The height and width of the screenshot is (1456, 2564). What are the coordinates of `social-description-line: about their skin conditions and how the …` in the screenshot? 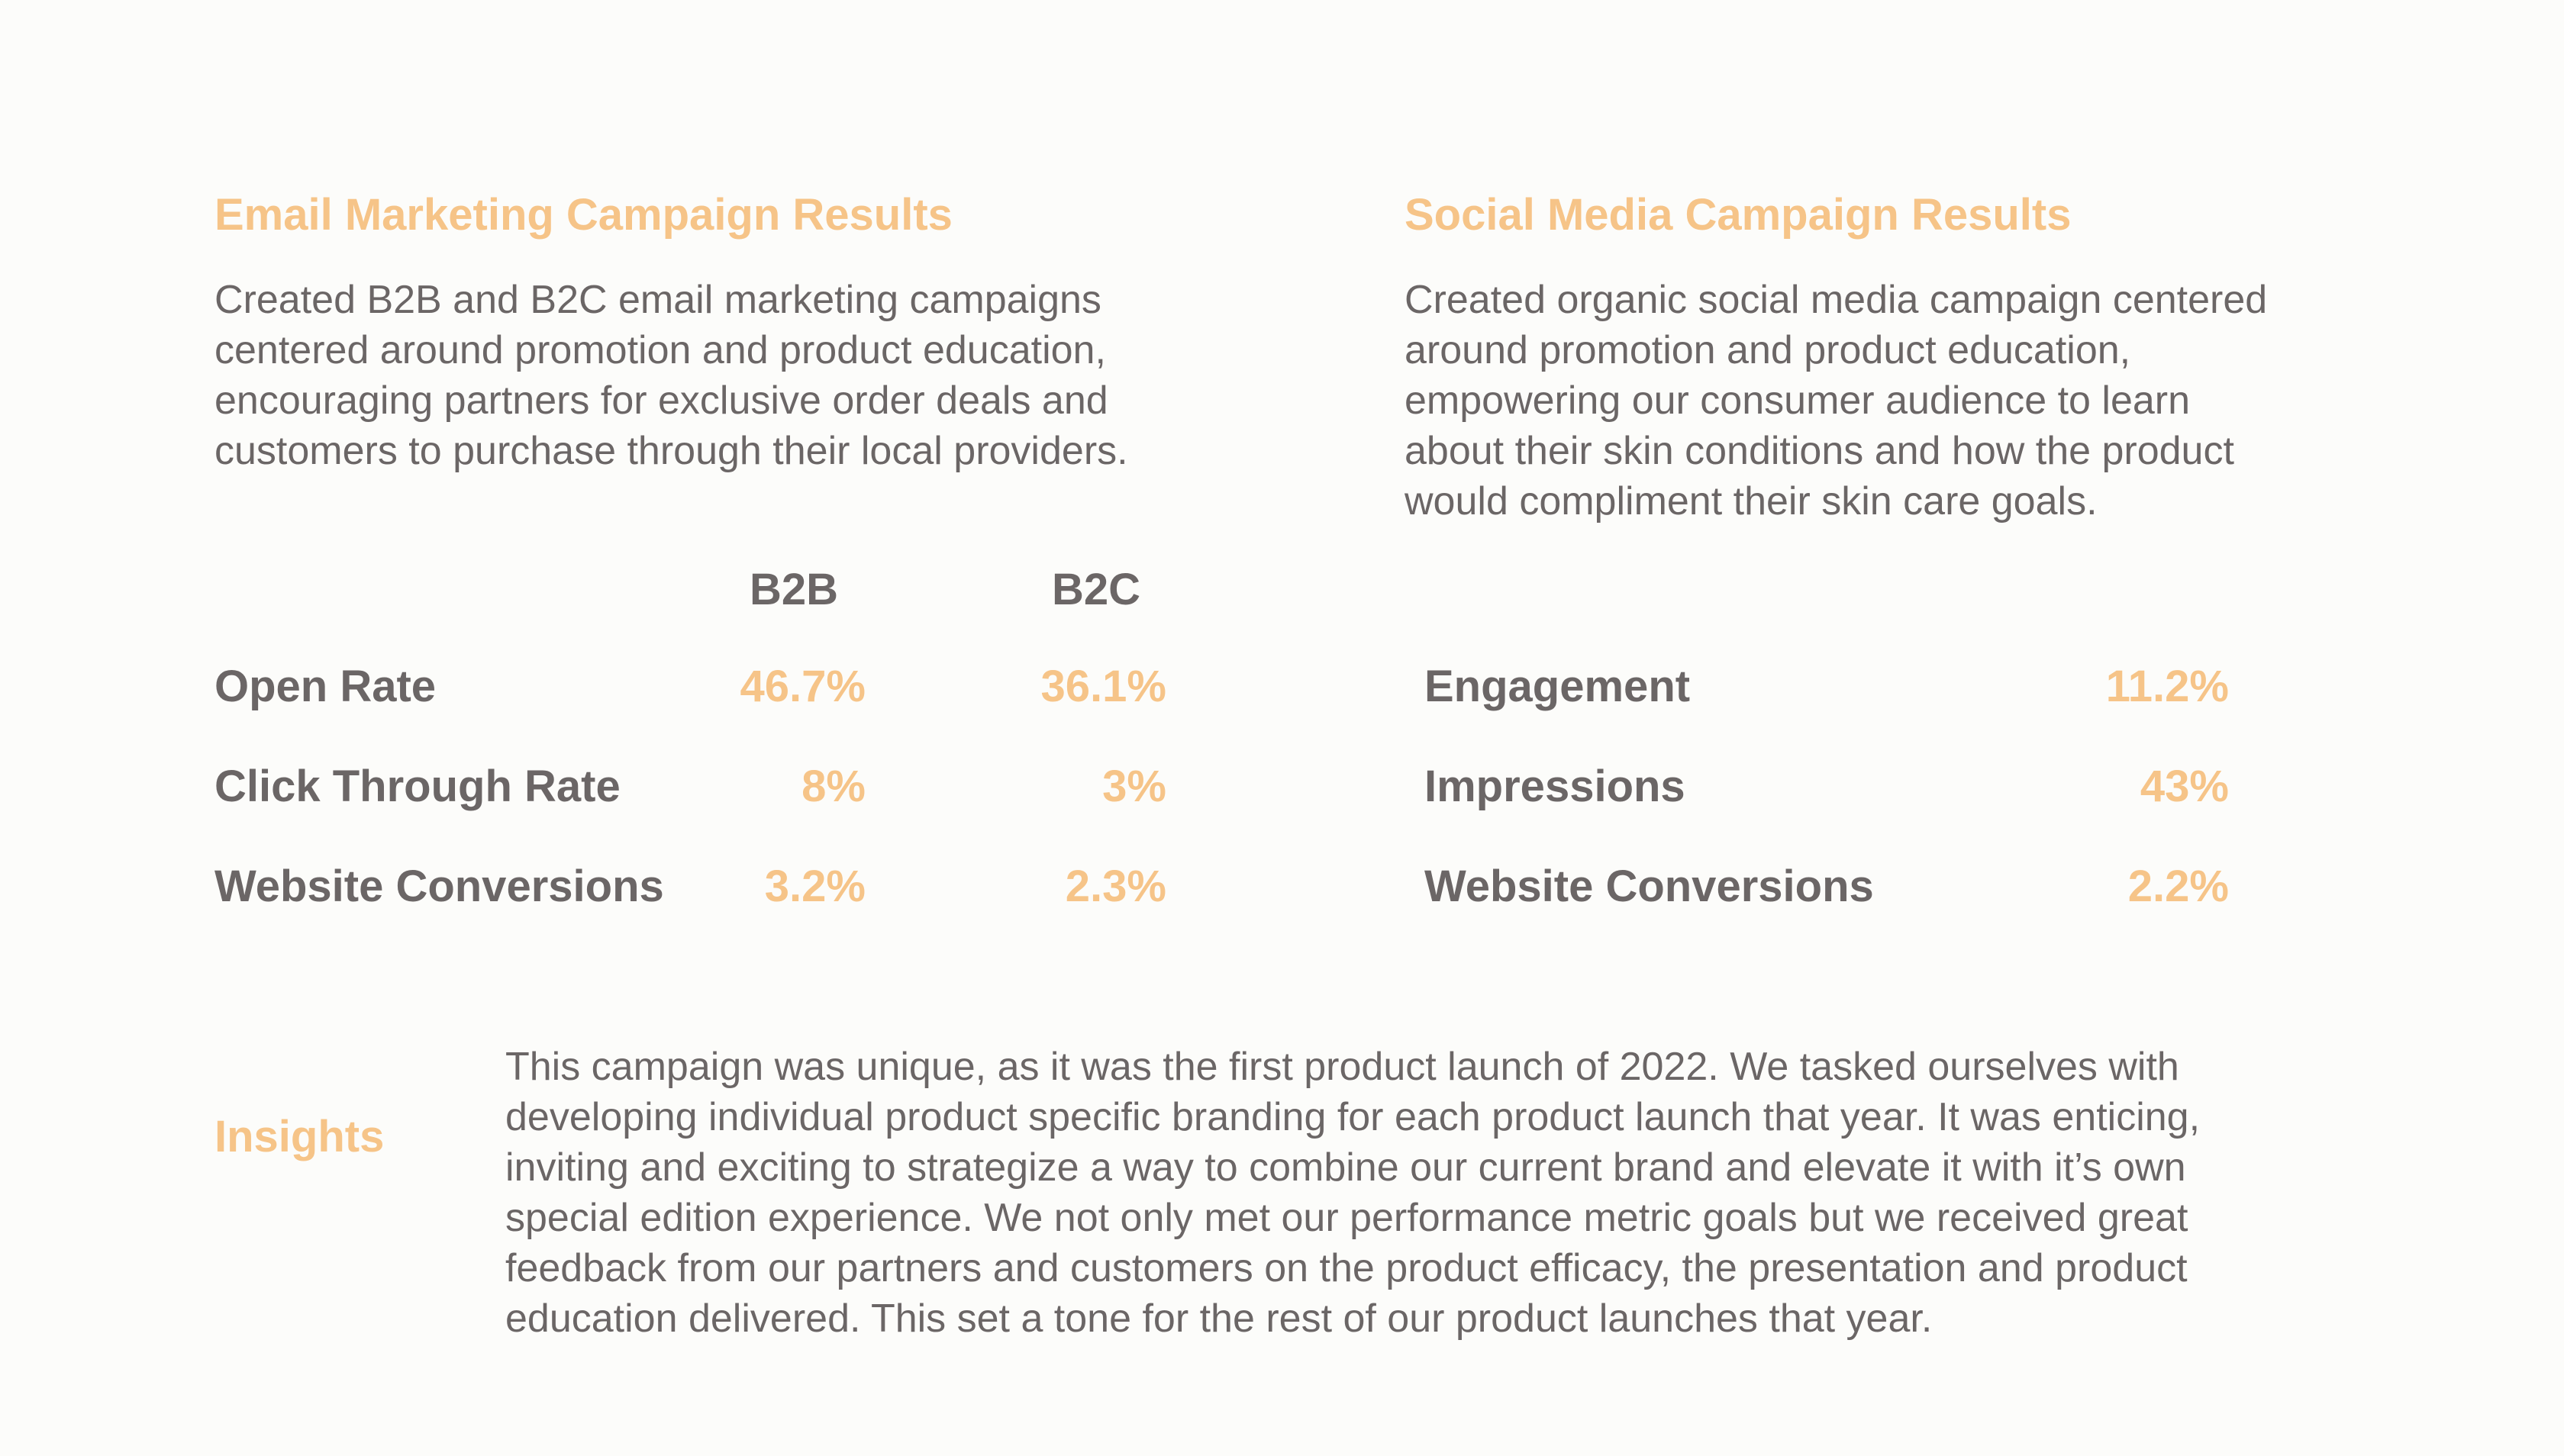 It's located at (1819, 451).